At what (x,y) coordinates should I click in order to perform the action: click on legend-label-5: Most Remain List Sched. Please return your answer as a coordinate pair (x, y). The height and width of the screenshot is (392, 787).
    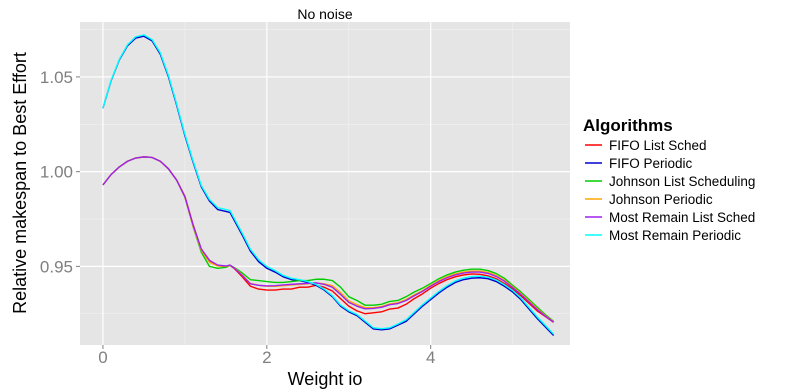
    Looking at the image, I should click on (682, 217).